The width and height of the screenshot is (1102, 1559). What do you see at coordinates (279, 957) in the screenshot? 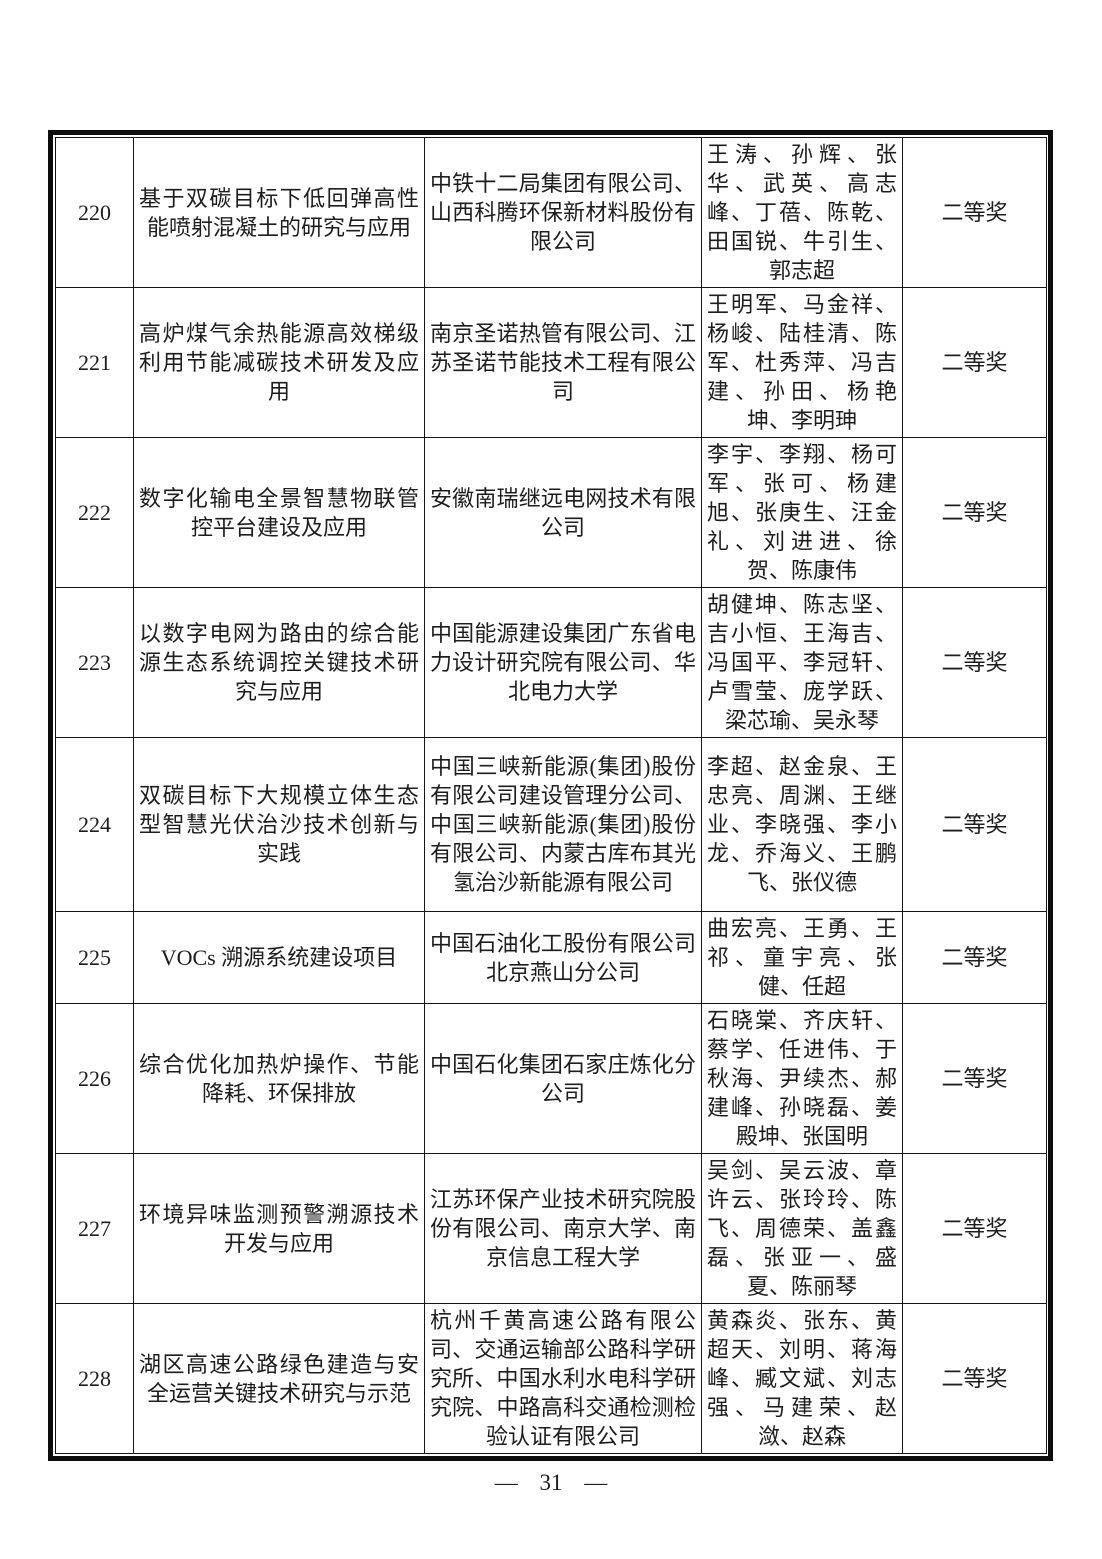
I see `project-name-cell: VOCs 溯源系统建设项目` at bounding box center [279, 957].